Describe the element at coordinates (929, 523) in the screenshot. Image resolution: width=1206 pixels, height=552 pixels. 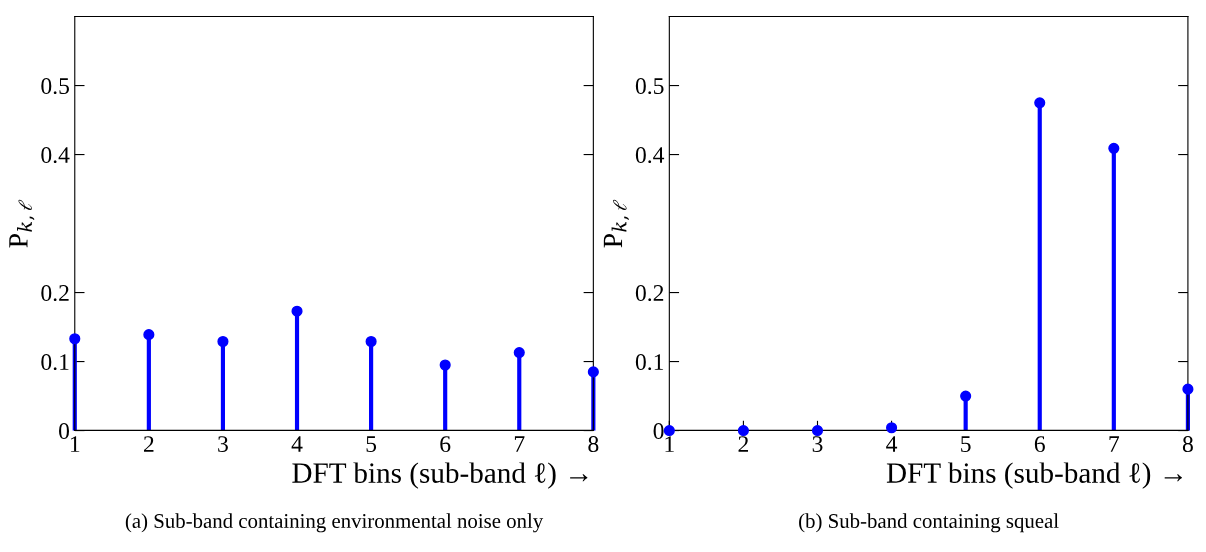
I see `text: (b) Sub-band containing squeal` at that location.